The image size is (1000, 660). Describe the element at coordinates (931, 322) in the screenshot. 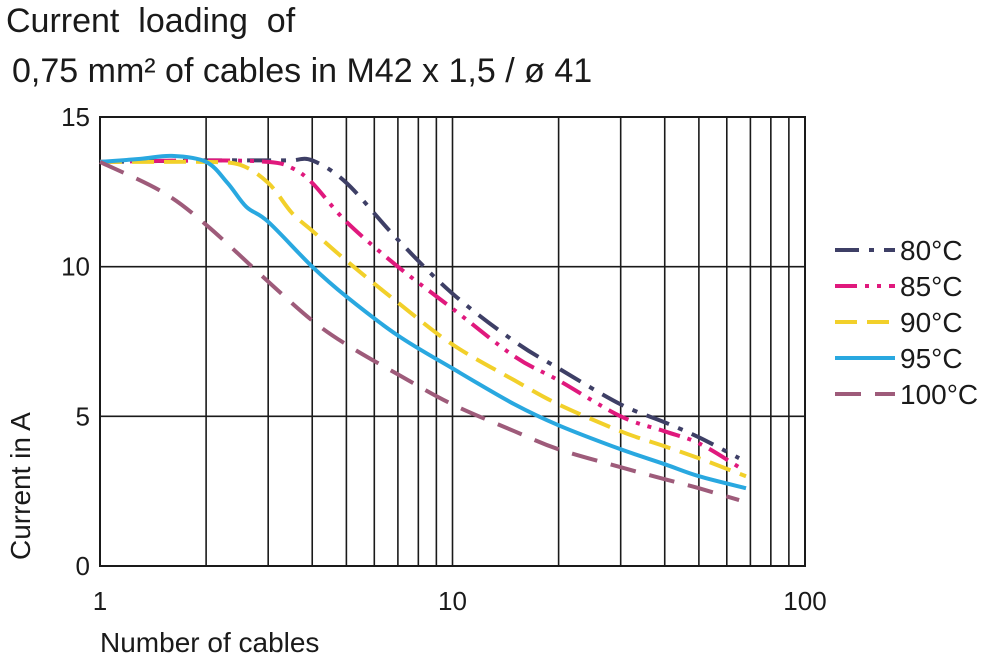

I see `legend-label-90c: 90°C` at that location.